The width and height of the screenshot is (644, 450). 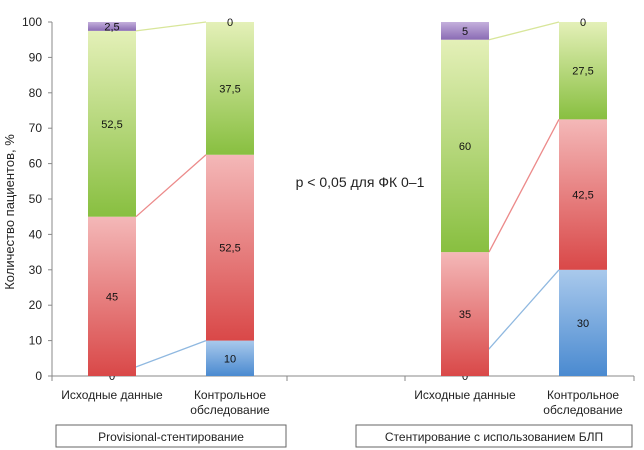 I want to click on y-axis-title: Количество пациентов, %, so click(x=9, y=212).